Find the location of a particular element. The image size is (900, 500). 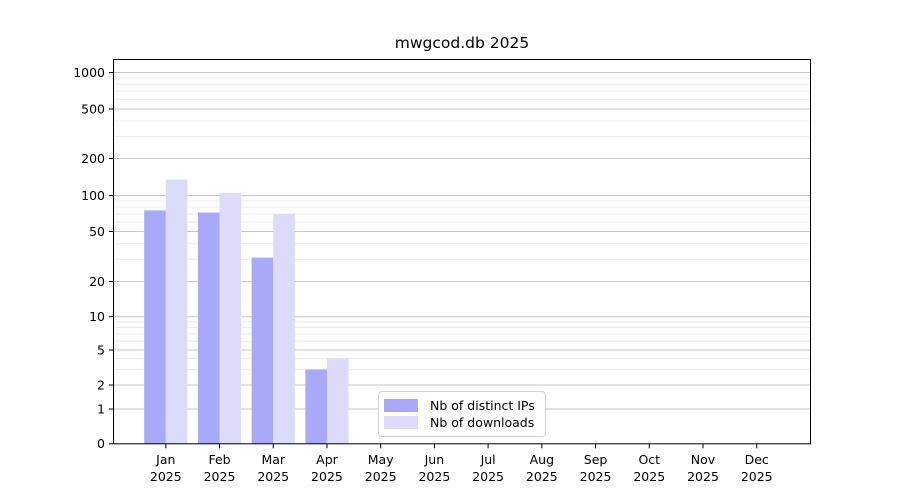

x-axis-month-label: Sep is located at coordinates (596, 459).